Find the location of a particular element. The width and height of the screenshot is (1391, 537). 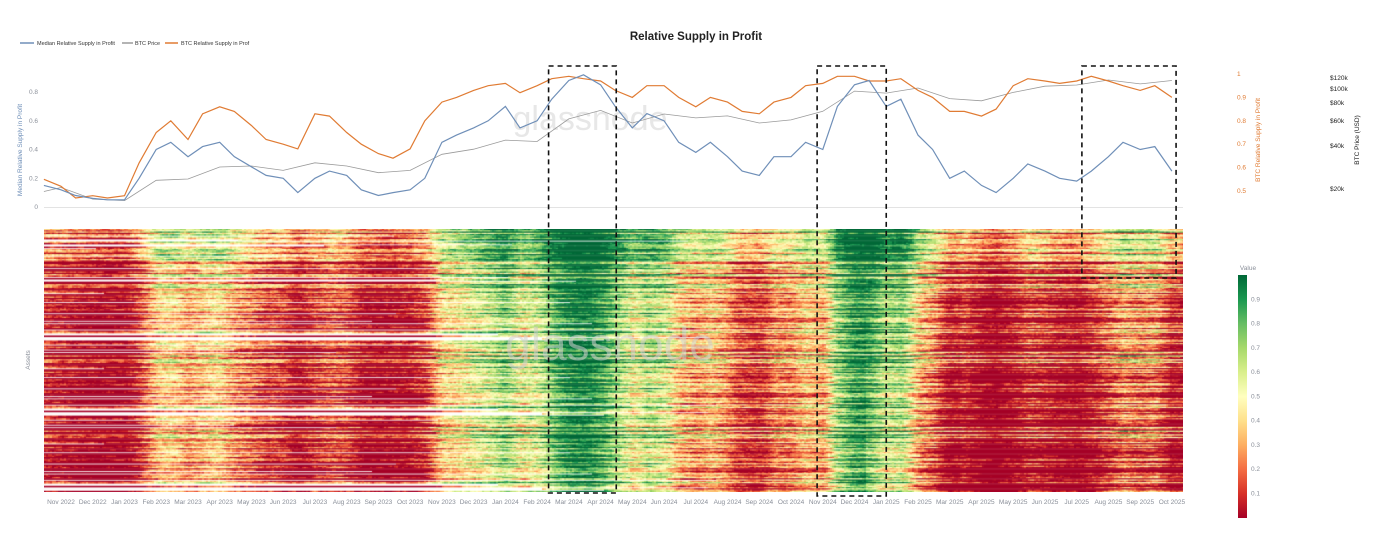

y-tick-right1: 1 is located at coordinates (1239, 74).